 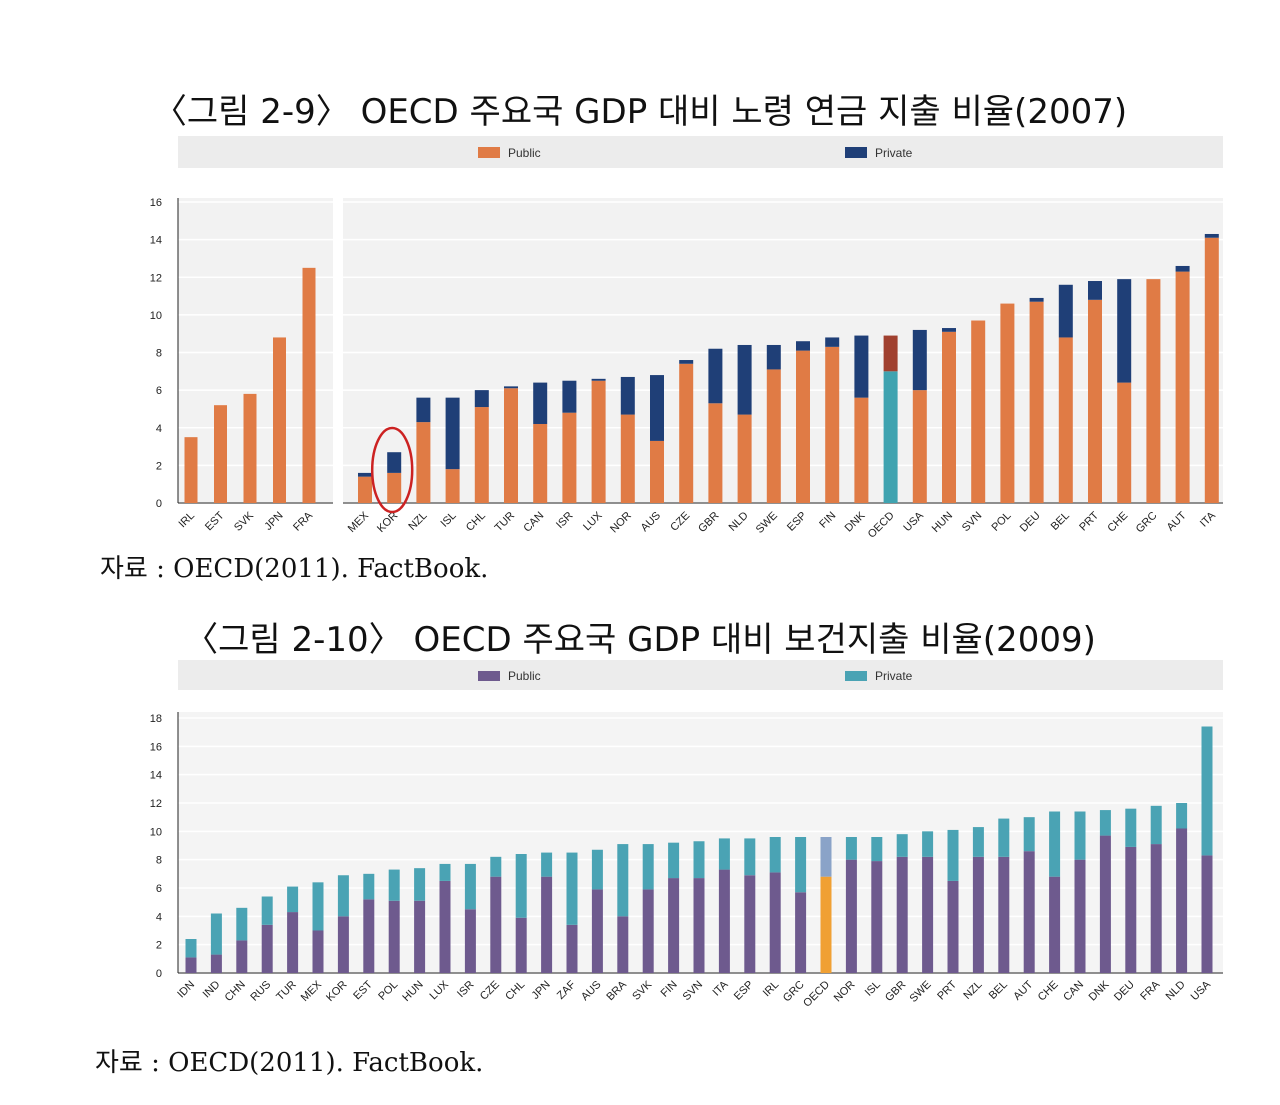 I want to click on x-tick-label: CHE, so click(x=1048, y=991).